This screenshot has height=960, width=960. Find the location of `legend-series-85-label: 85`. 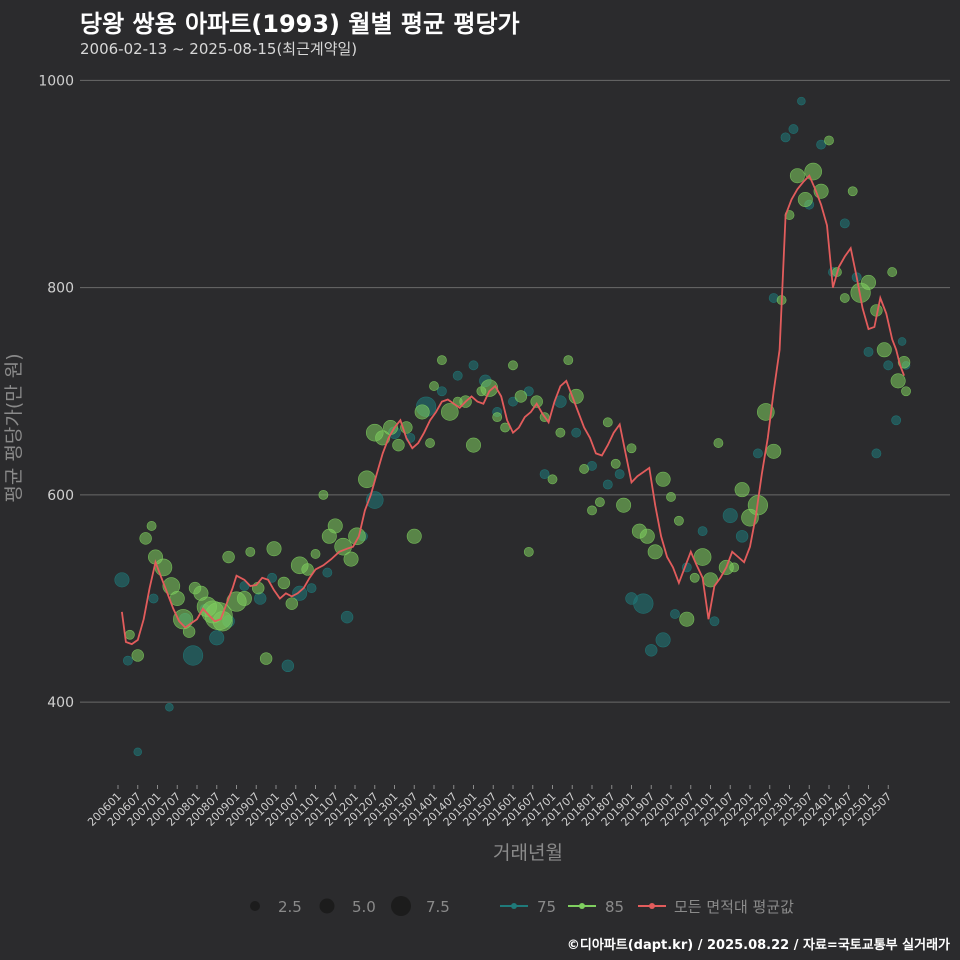

legend-series-85-label: 85 is located at coordinates (614, 907).